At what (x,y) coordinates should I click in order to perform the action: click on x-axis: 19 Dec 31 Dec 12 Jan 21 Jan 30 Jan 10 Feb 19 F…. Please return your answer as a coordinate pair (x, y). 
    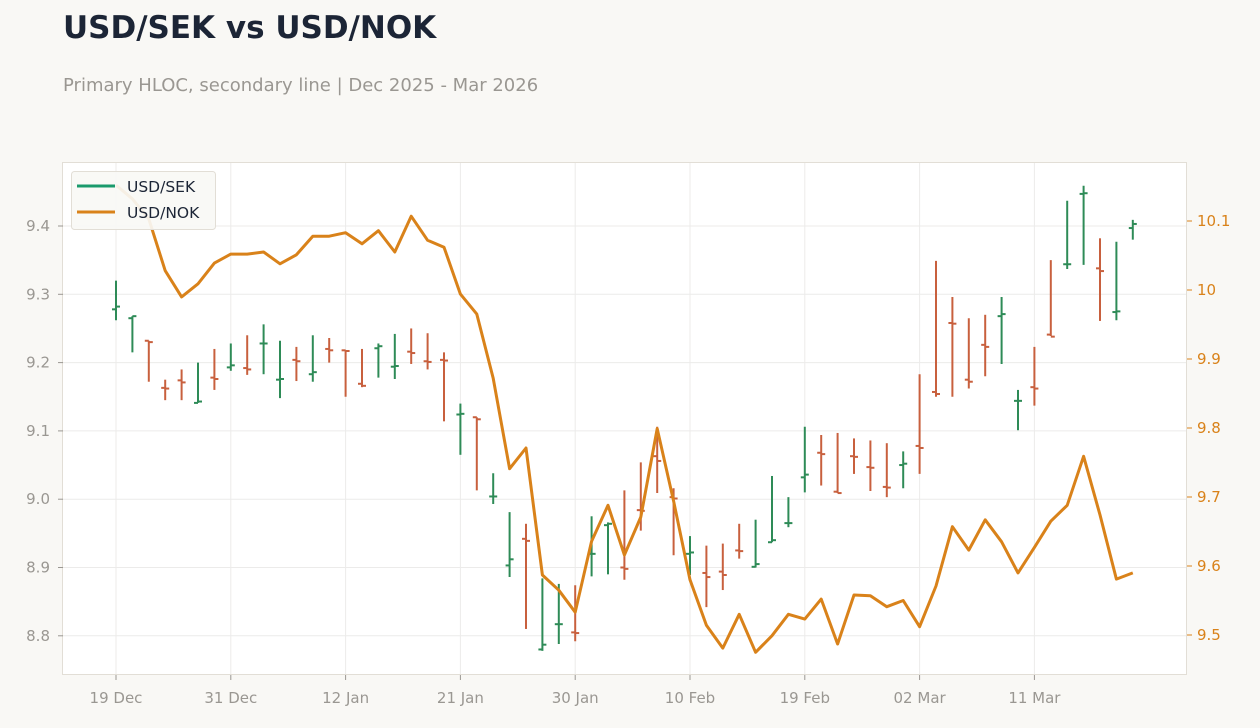
    Looking at the image, I should click on (575, 691).